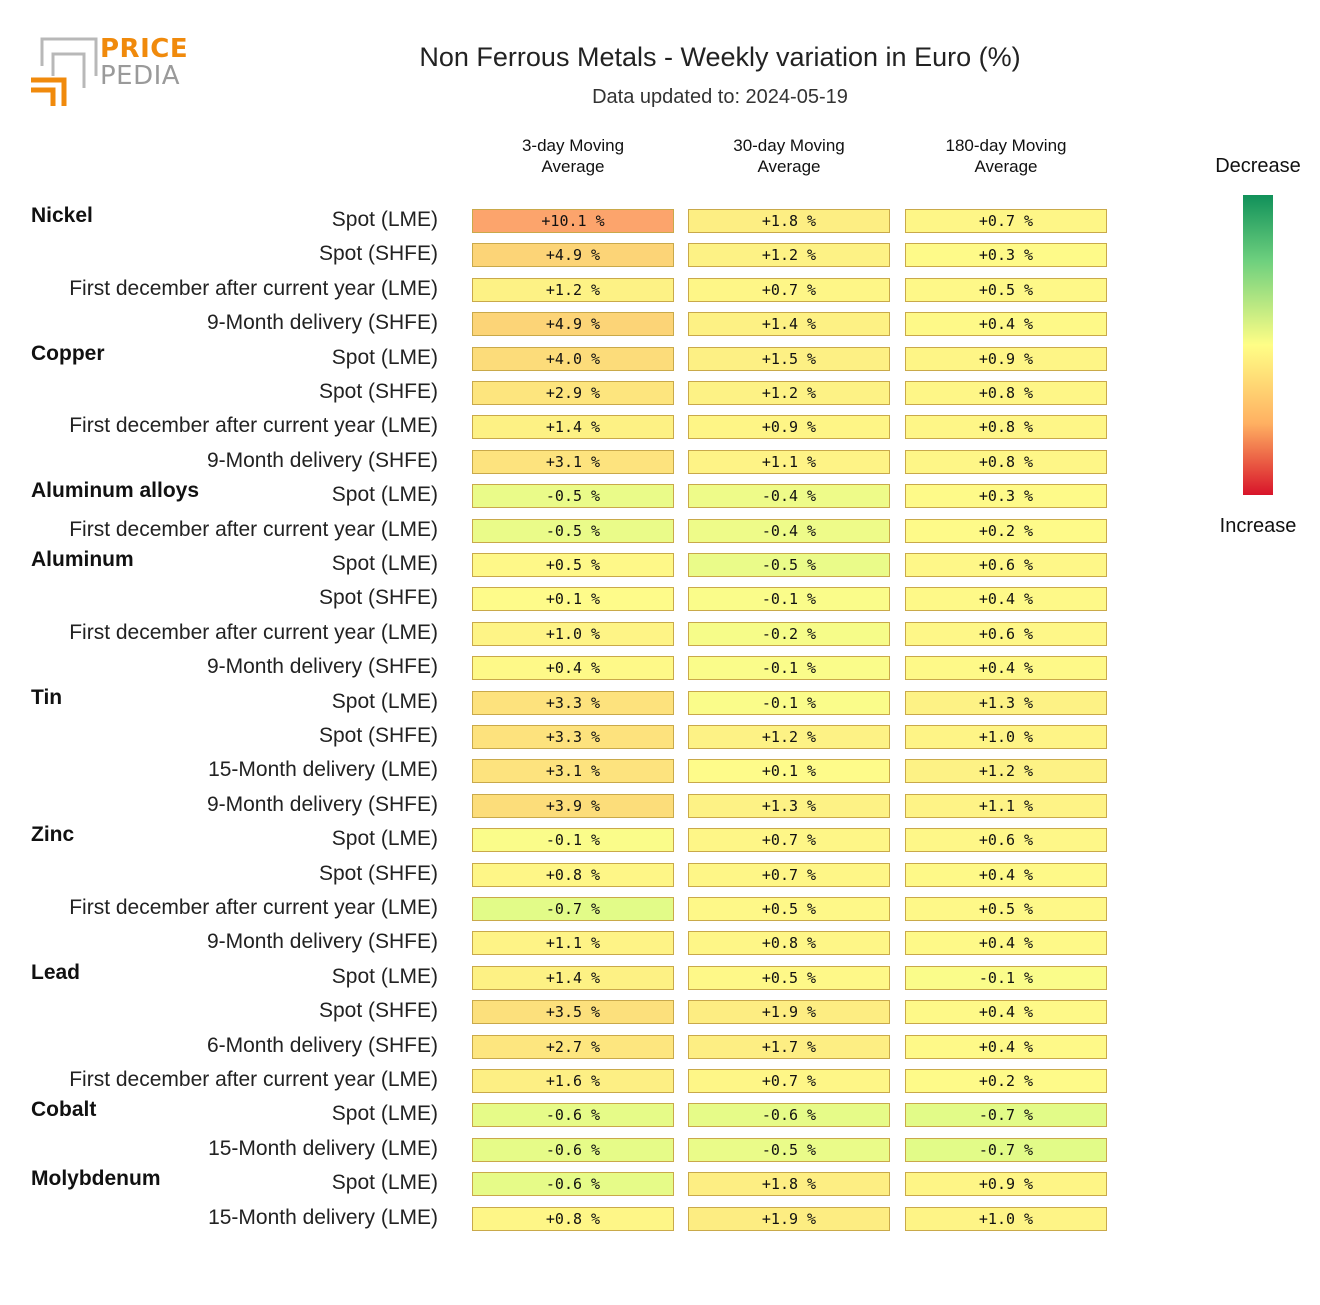 This screenshot has height=1305, width=1320. I want to click on group-label: Aluminum, so click(82, 559).